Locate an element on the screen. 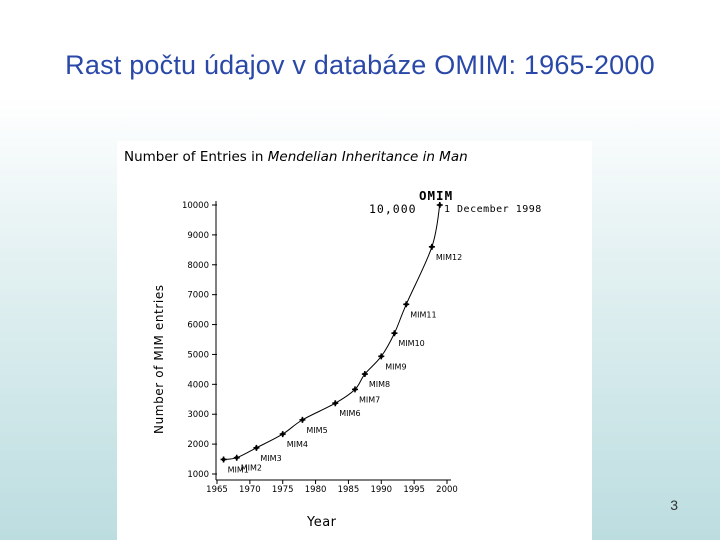 The height and width of the screenshot is (540, 720). point-label: MIM11 is located at coordinates (423, 314).